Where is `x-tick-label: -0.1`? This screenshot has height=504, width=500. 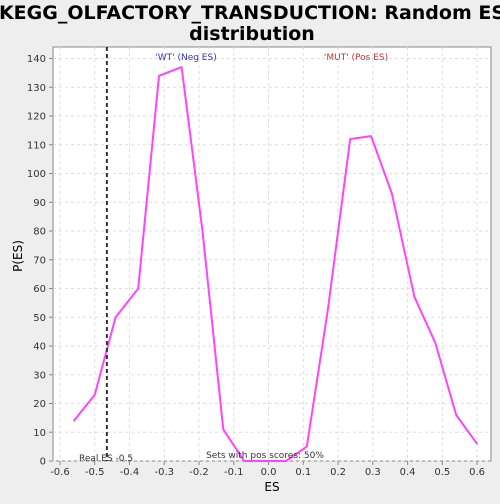
x-tick-label: -0.1 is located at coordinates (234, 472).